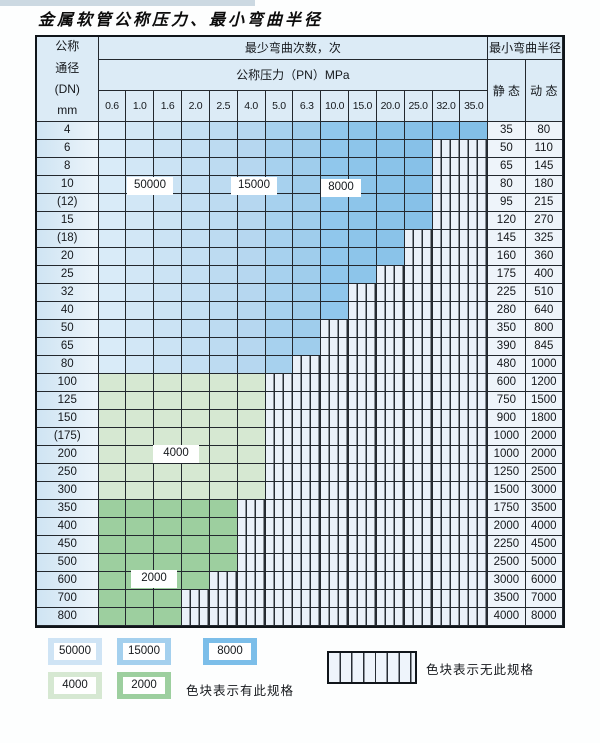 The image size is (600, 743). I want to click on header-pressure-value: 20.0, so click(390, 106).